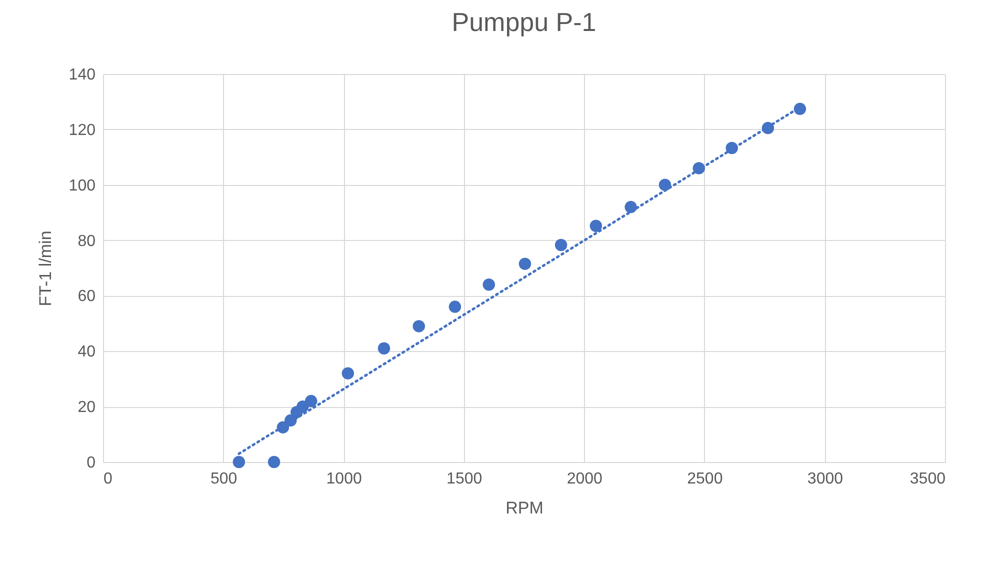 Image resolution: width=988 pixels, height=566 pixels. Describe the element at coordinates (82, 185) in the screenshot. I see `y-tick-label: 100` at that location.